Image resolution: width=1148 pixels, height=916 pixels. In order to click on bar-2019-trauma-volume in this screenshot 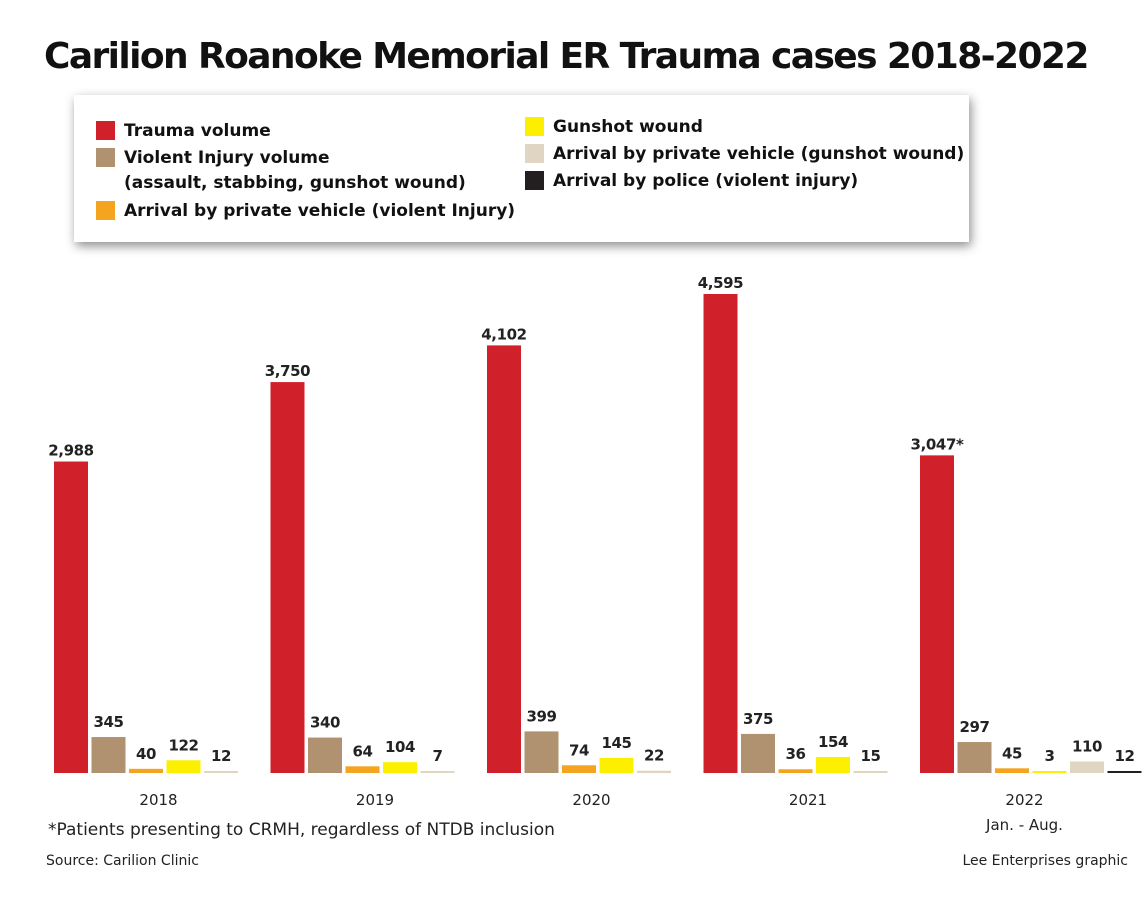, I will do `click(287, 577)`.